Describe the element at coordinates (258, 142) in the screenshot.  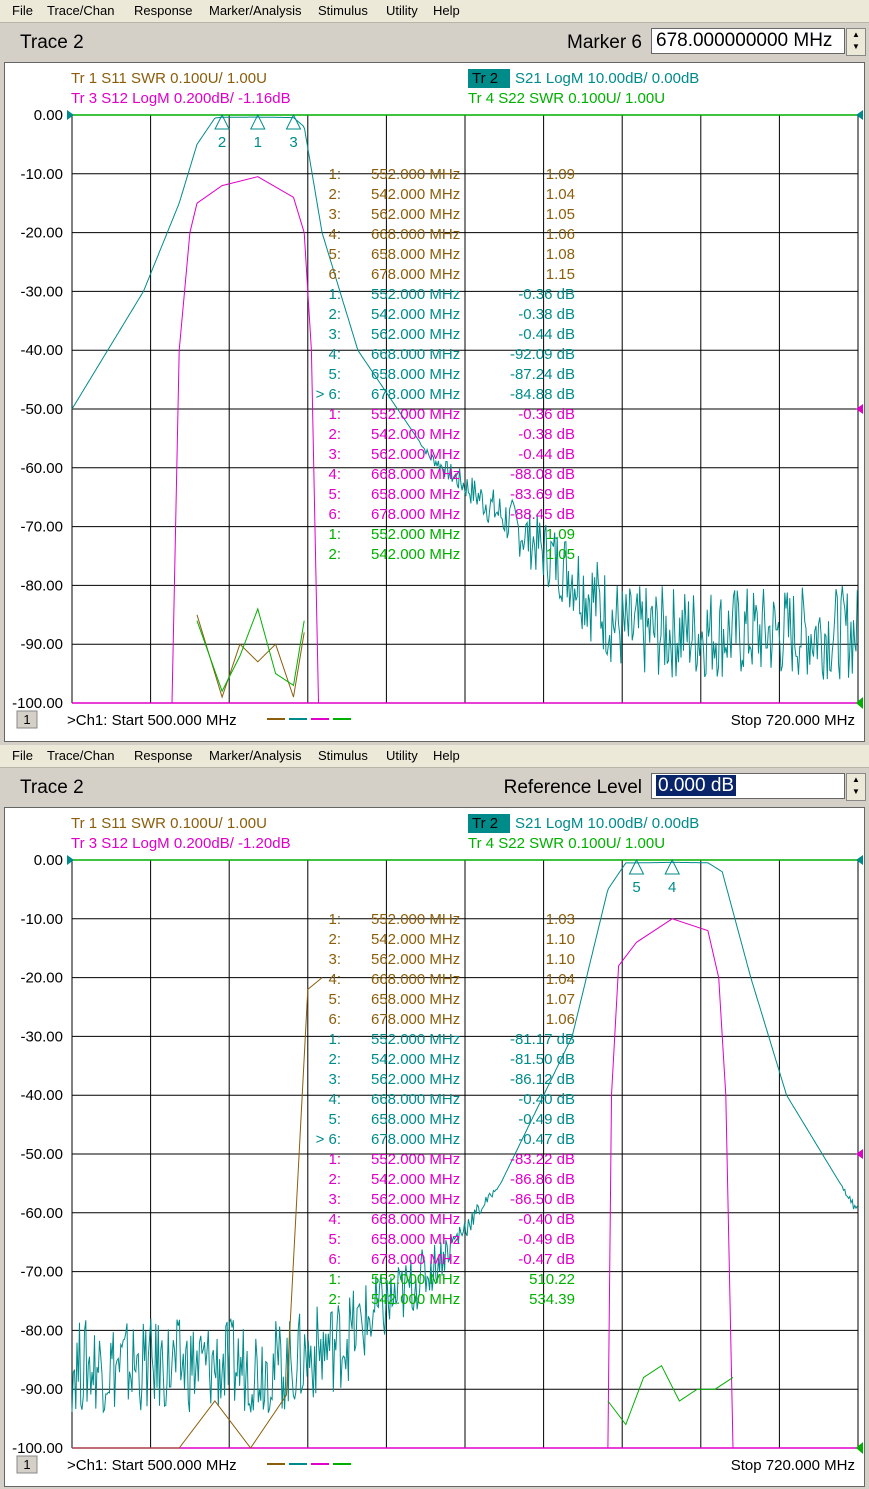
I see `marker-number-label: 1` at that location.